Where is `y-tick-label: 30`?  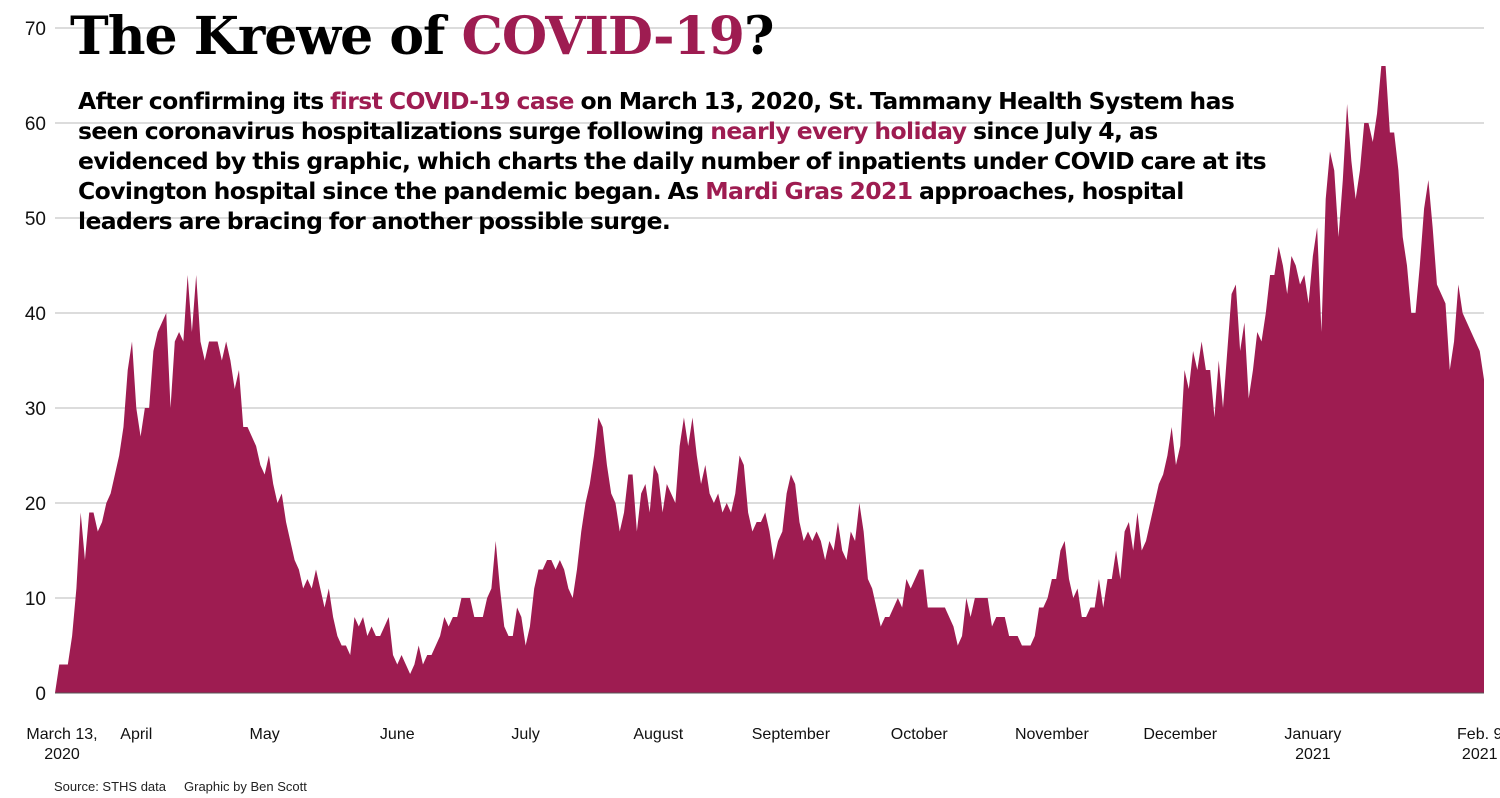
y-tick-label: 30 is located at coordinates (35, 409).